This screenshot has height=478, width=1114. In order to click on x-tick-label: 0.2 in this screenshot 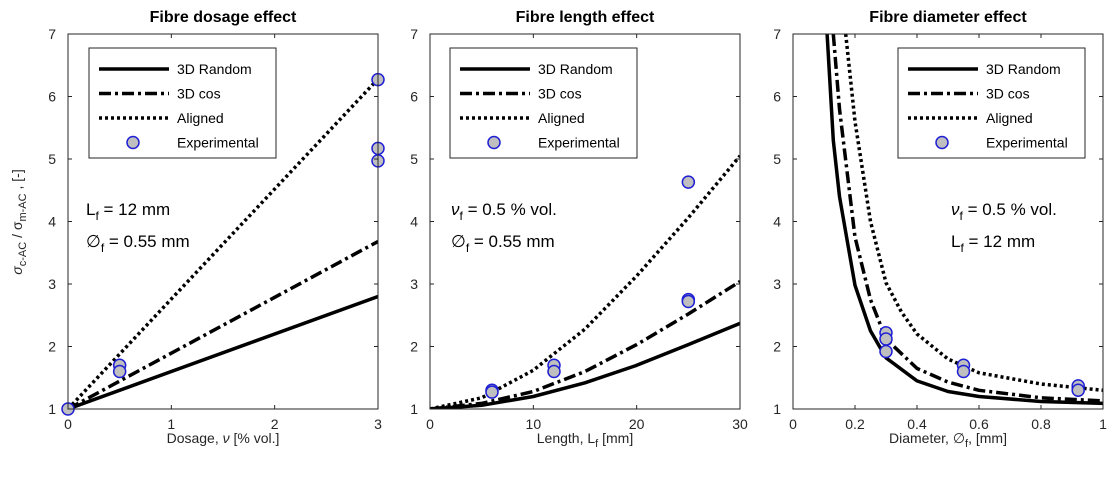, I will do `click(855, 424)`.